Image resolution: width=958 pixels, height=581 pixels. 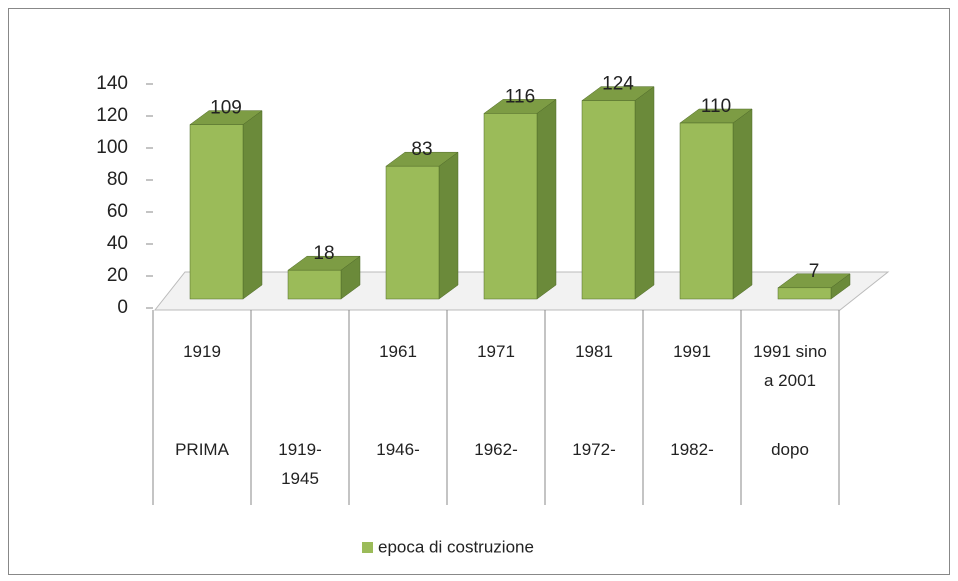 What do you see at coordinates (692, 449) in the screenshot?
I see `x-tick-label: 1982-` at bounding box center [692, 449].